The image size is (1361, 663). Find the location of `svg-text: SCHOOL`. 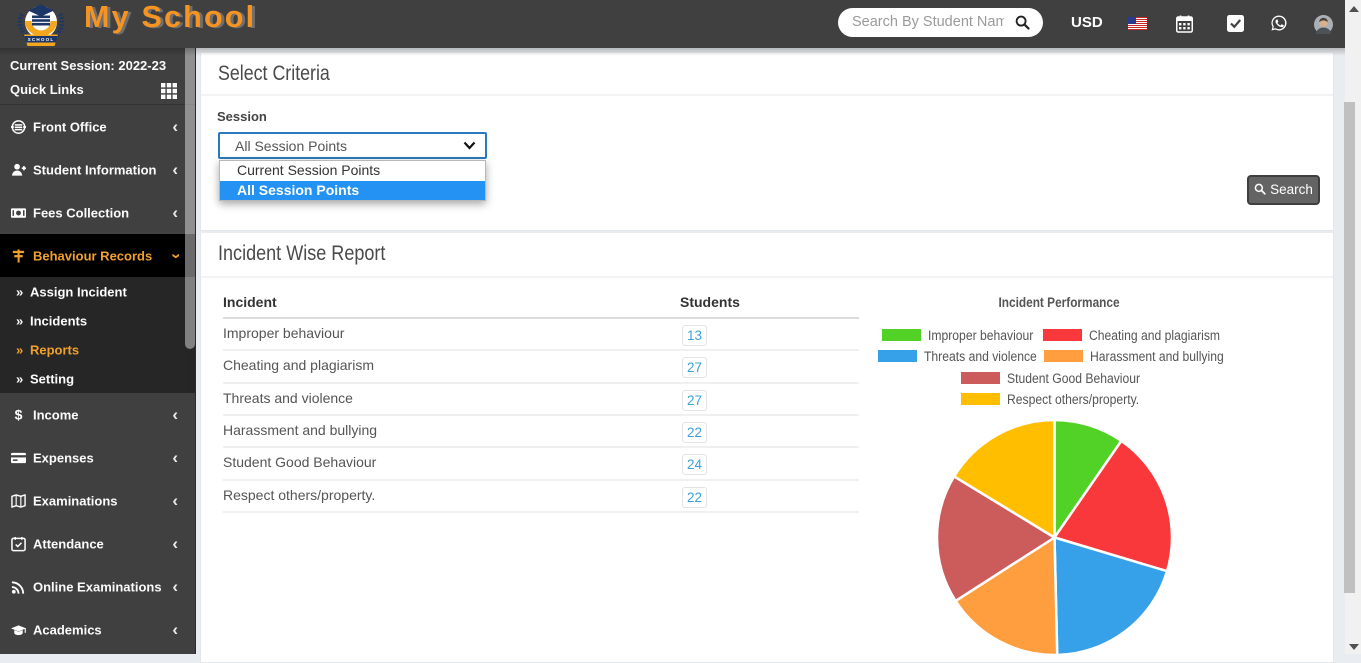

svg-text: SCHOOL is located at coordinates (41, 39).